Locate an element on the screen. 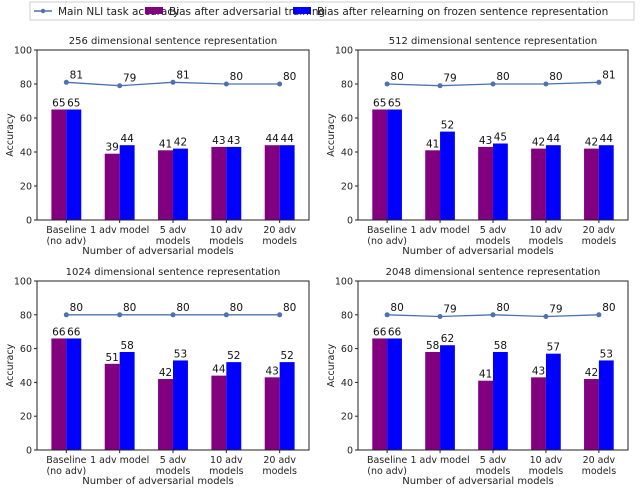 Image resolution: width=640 pixels, height=493 pixels. bar-label: 53 is located at coordinates (606, 354).